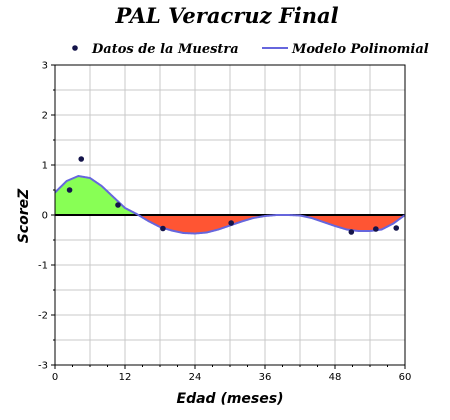  I want to click on x-tick-label: 48, so click(335, 377).